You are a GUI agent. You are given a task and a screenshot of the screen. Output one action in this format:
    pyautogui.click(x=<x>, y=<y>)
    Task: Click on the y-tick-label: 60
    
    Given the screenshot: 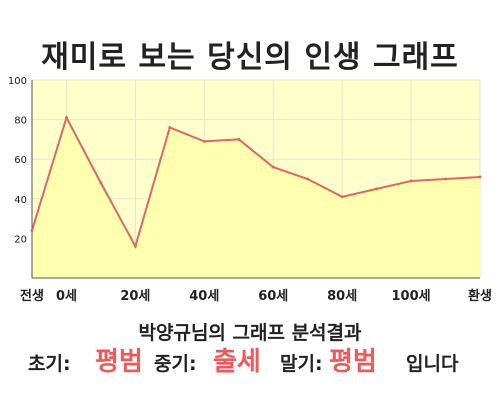 What is the action you would take?
    pyautogui.click(x=20, y=160)
    